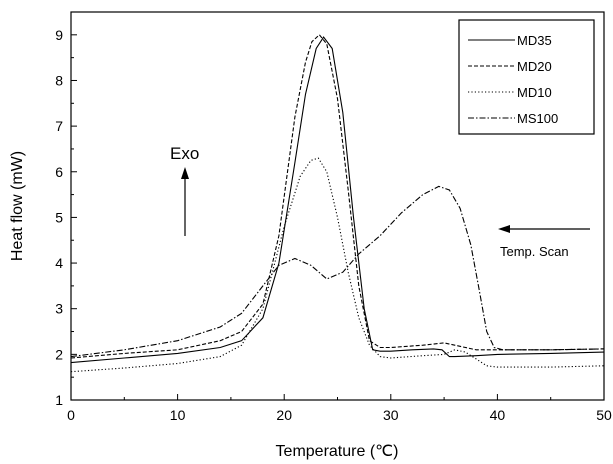 This screenshot has width=613, height=464. Describe the element at coordinates (59, 400) in the screenshot. I see `y-tick-label: 1` at that location.